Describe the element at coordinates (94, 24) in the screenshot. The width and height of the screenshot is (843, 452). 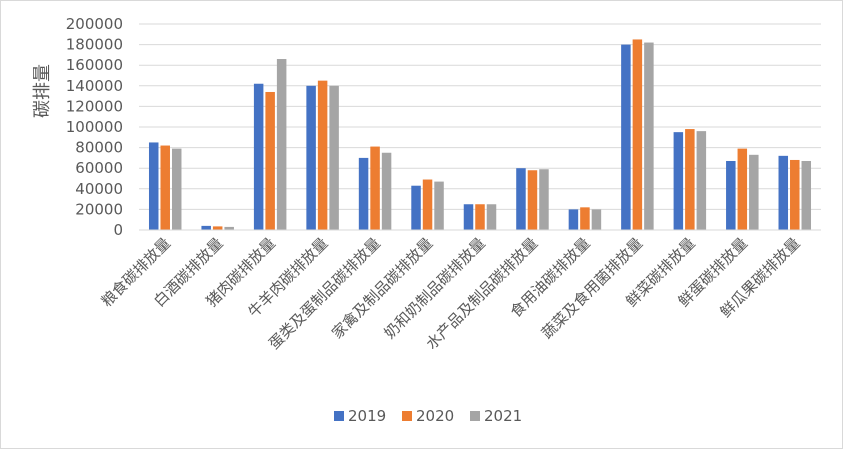
I see `y-tick-label: 200000` at that location.